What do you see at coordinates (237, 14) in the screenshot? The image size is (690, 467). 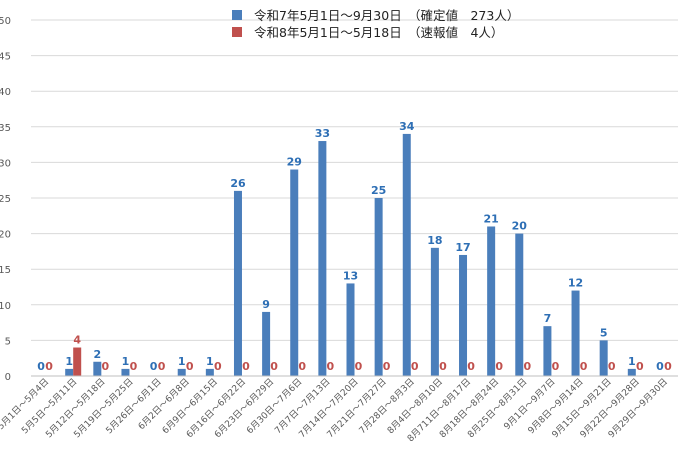 I see `legend-swatch-2025` at bounding box center [237, 14].